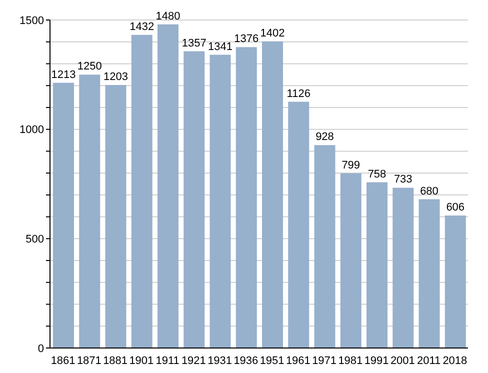 The height and width of the screenshot is (373, 488). What do you see at coordinates (89, 360) in the screenshot?
I see `x-tick-label: 1871` at bounding box center [89, 360].